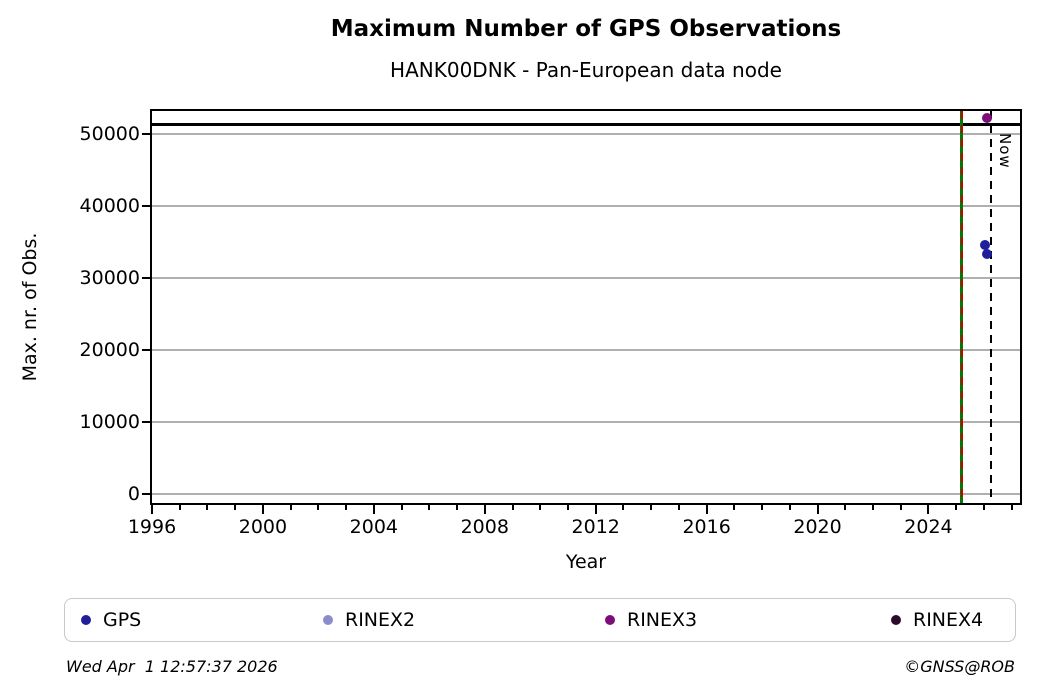 This screenshot has width=1040, height=699. Describe the element at coordinates (86, 620) in the screenshot. I see `legend-dot-gps` at that location.